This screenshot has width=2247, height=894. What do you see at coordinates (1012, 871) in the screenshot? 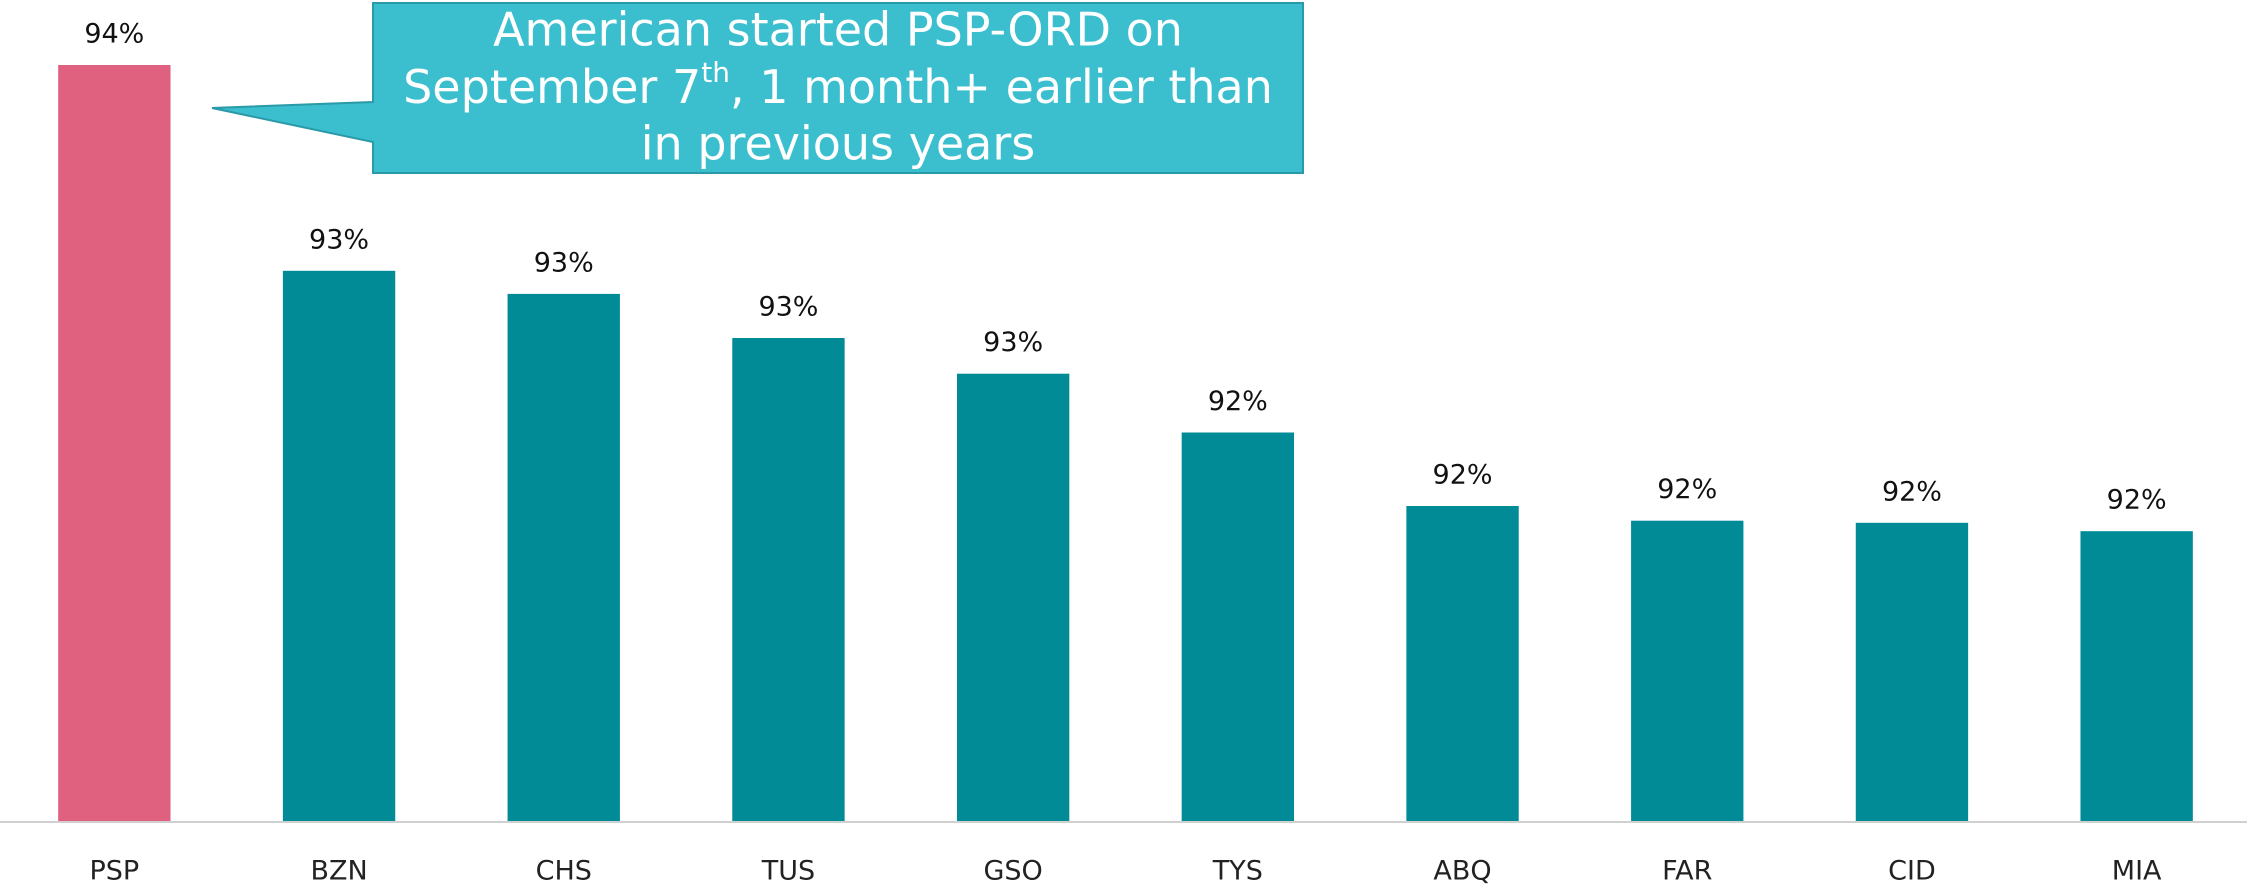
I see `x-tick-label: GSO` at bounding box center [1012, 871].